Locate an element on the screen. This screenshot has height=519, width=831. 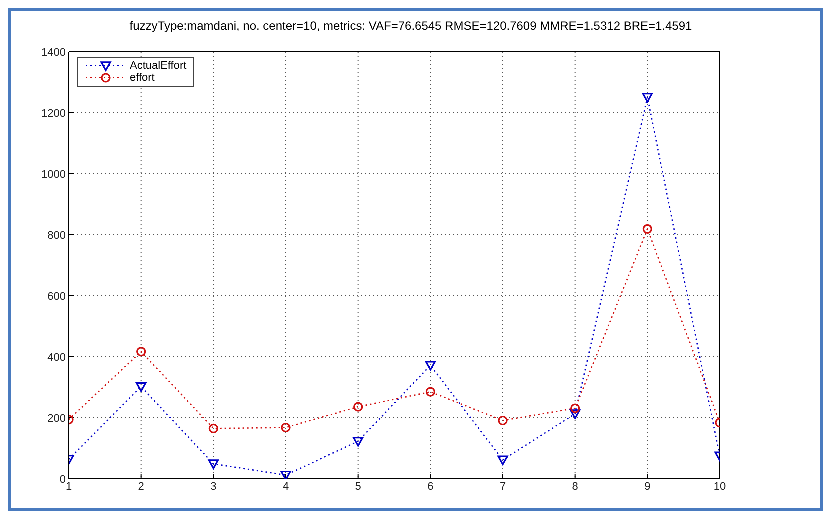
x-tick-label: 10 is located at coordinates (720, 486).